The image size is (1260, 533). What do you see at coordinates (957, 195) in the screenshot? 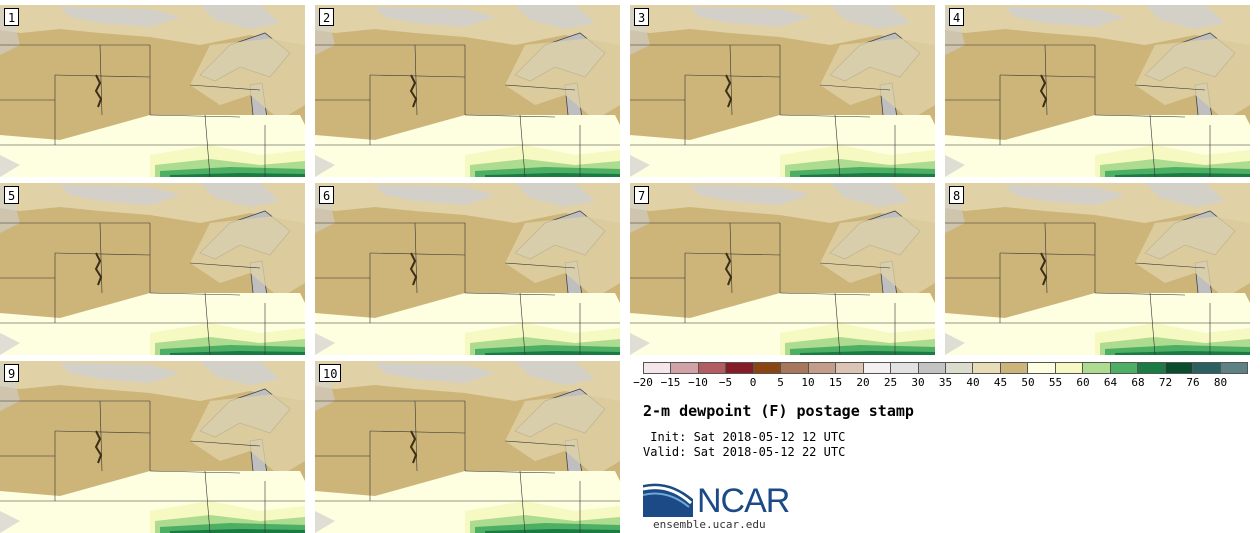
I see `member-label: 8` at bounding box center [957, 195].